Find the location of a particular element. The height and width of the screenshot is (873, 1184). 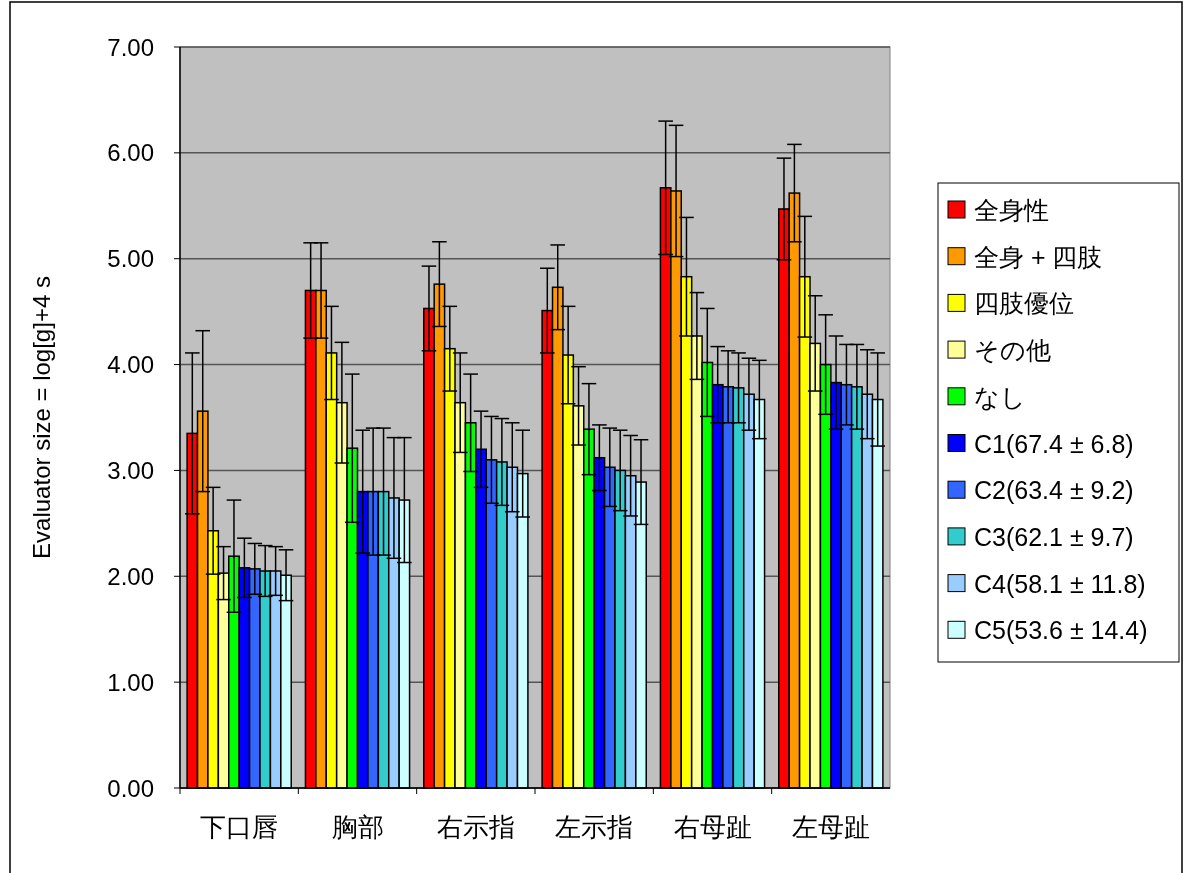

legend-label: C4(58.1 ± 11.8) is located at coordinates (1060, 583).